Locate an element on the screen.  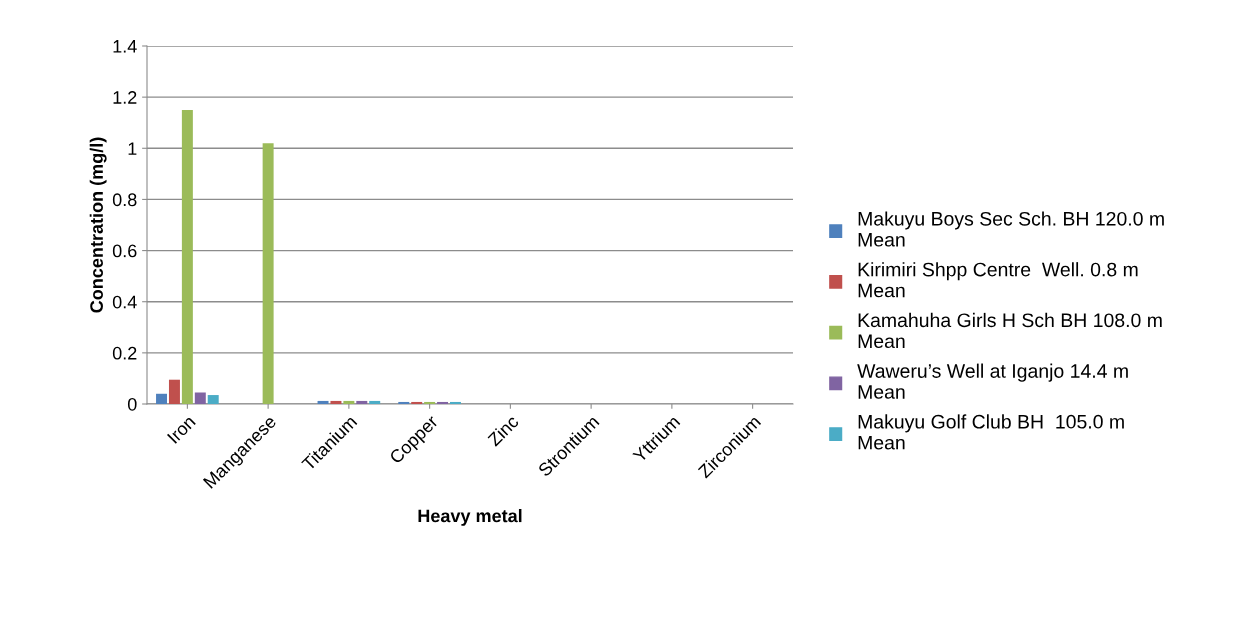
y-tick-label: 0 is located at coordinates (132, 404).